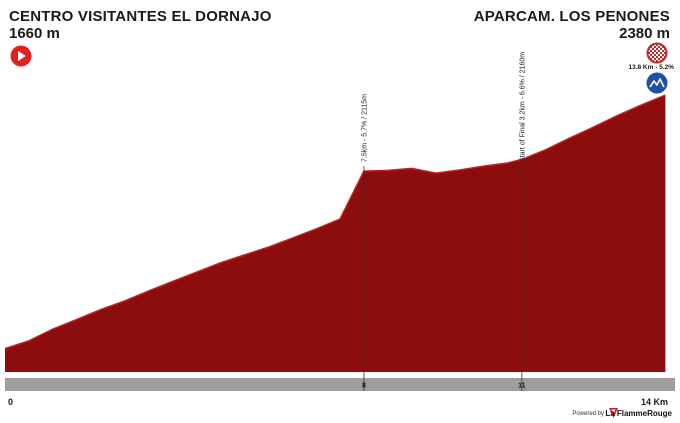 This screenshot has width=680, height=423. What do you see at coordinates (657, 53) in the screenshot?
I see `checkered-flag-icon` at bounding box center [657, 53].